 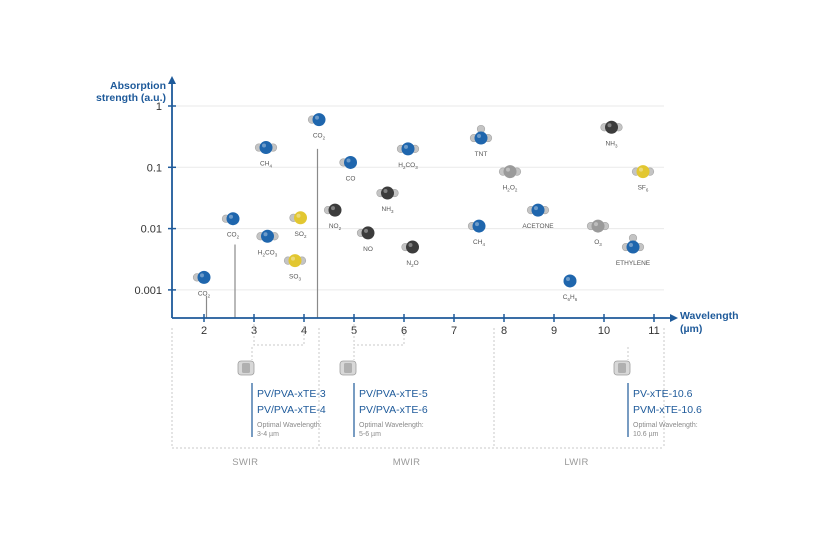 I want to click on detector-note-value: 10.6 µm, so click(x=646, y=434).